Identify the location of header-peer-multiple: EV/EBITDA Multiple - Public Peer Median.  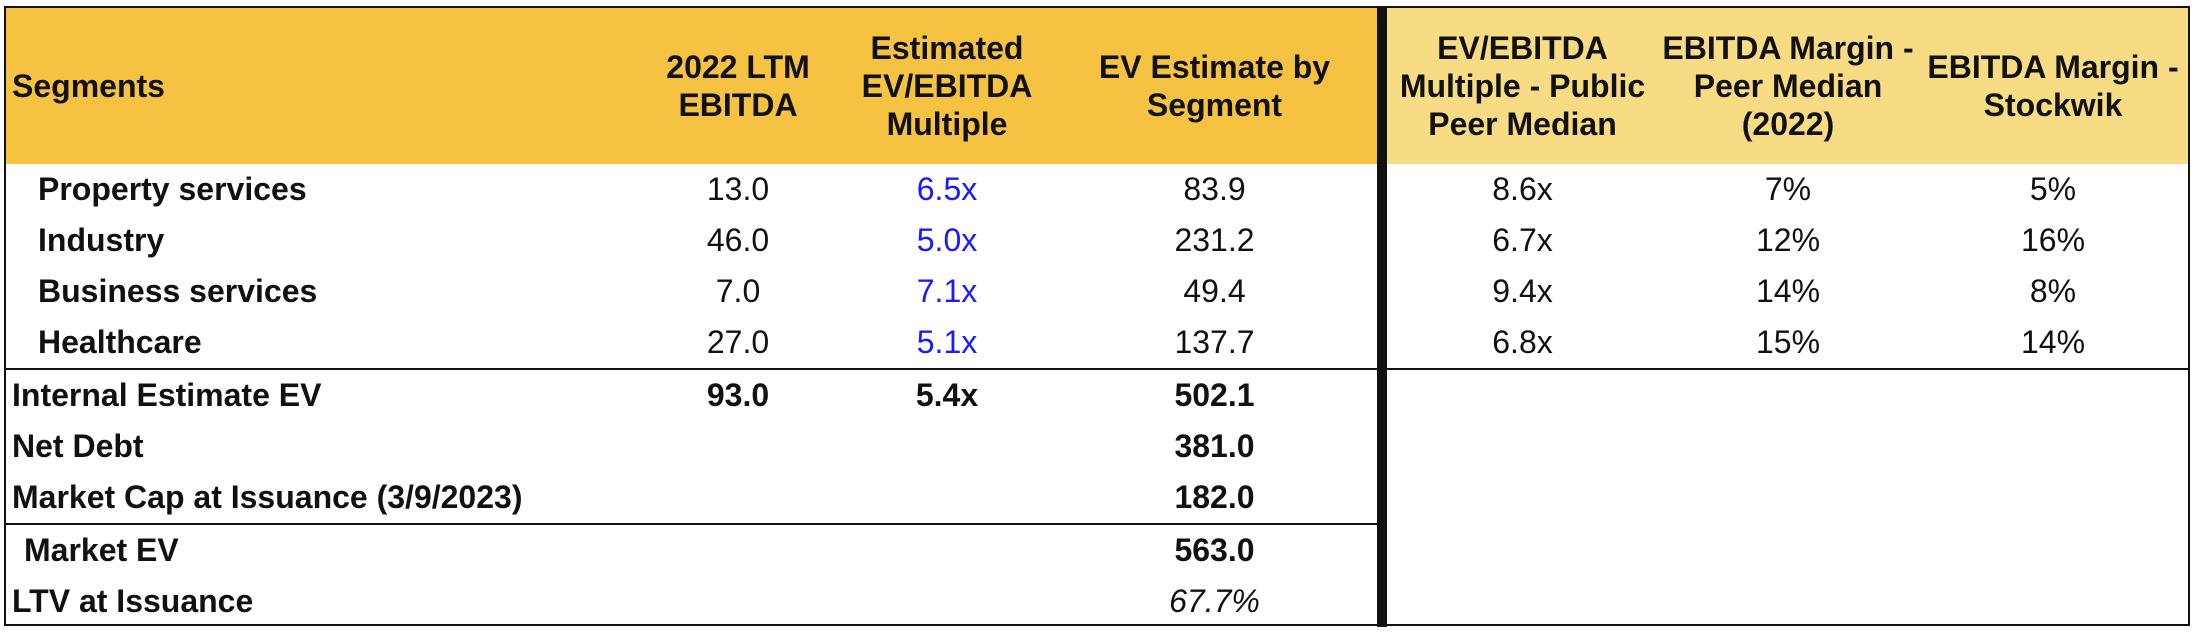
(1517, 86).